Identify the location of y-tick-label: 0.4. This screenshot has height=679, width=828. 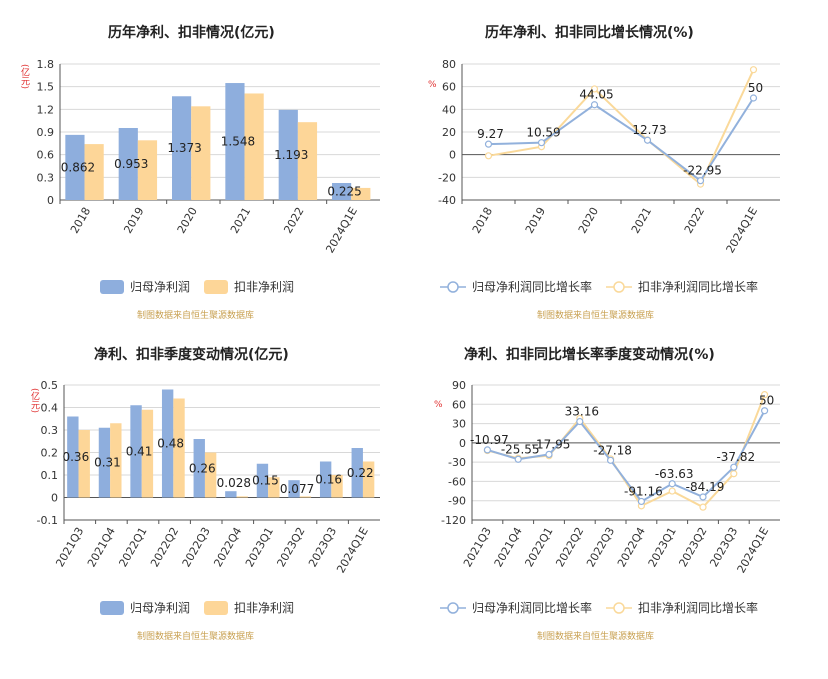
(50, 408).